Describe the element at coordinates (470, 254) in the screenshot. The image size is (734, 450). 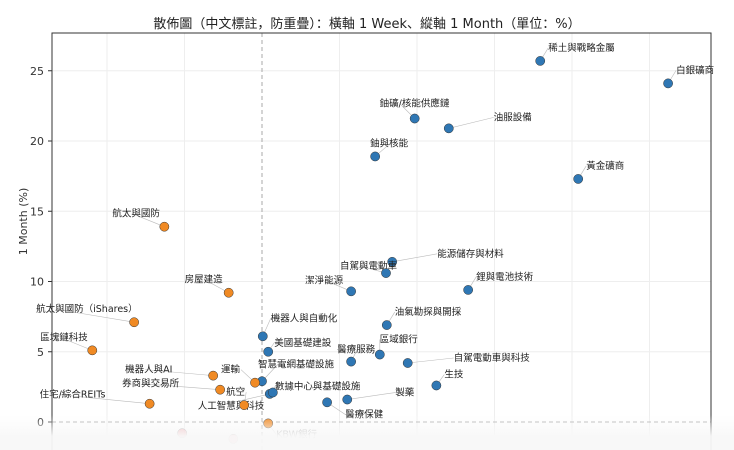
I see `point-label: 能源儲存與材料` at that location.